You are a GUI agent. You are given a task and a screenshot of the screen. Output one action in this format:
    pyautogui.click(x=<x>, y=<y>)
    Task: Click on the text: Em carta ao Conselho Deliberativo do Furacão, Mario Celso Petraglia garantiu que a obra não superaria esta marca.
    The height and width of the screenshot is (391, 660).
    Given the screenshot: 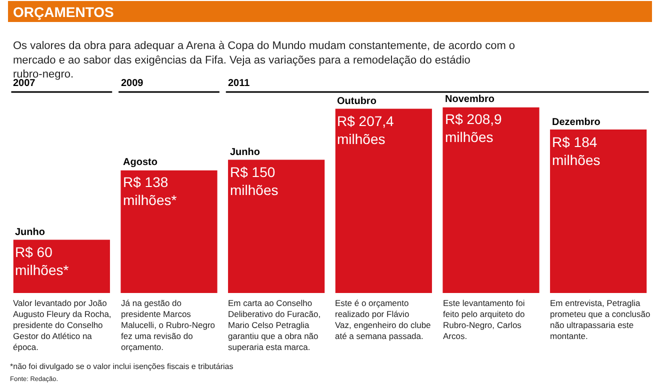 What is the action you would take?
    pyautogui.click(x=274, y=325)
    